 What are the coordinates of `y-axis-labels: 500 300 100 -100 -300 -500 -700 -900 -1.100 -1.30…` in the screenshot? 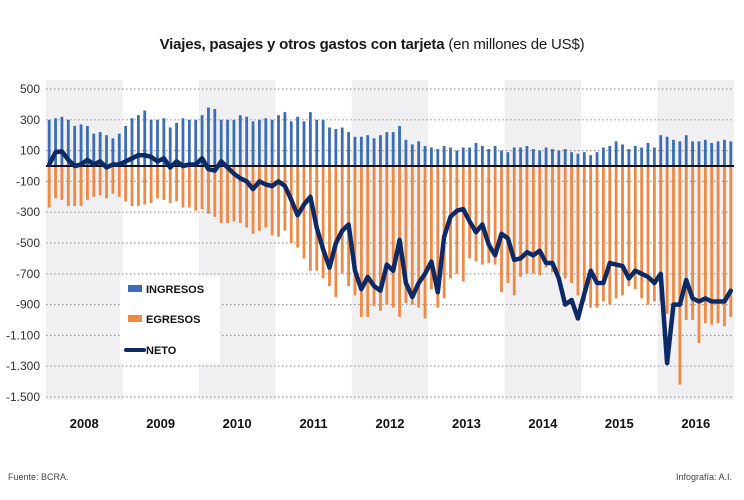 It's located at (23, 243).